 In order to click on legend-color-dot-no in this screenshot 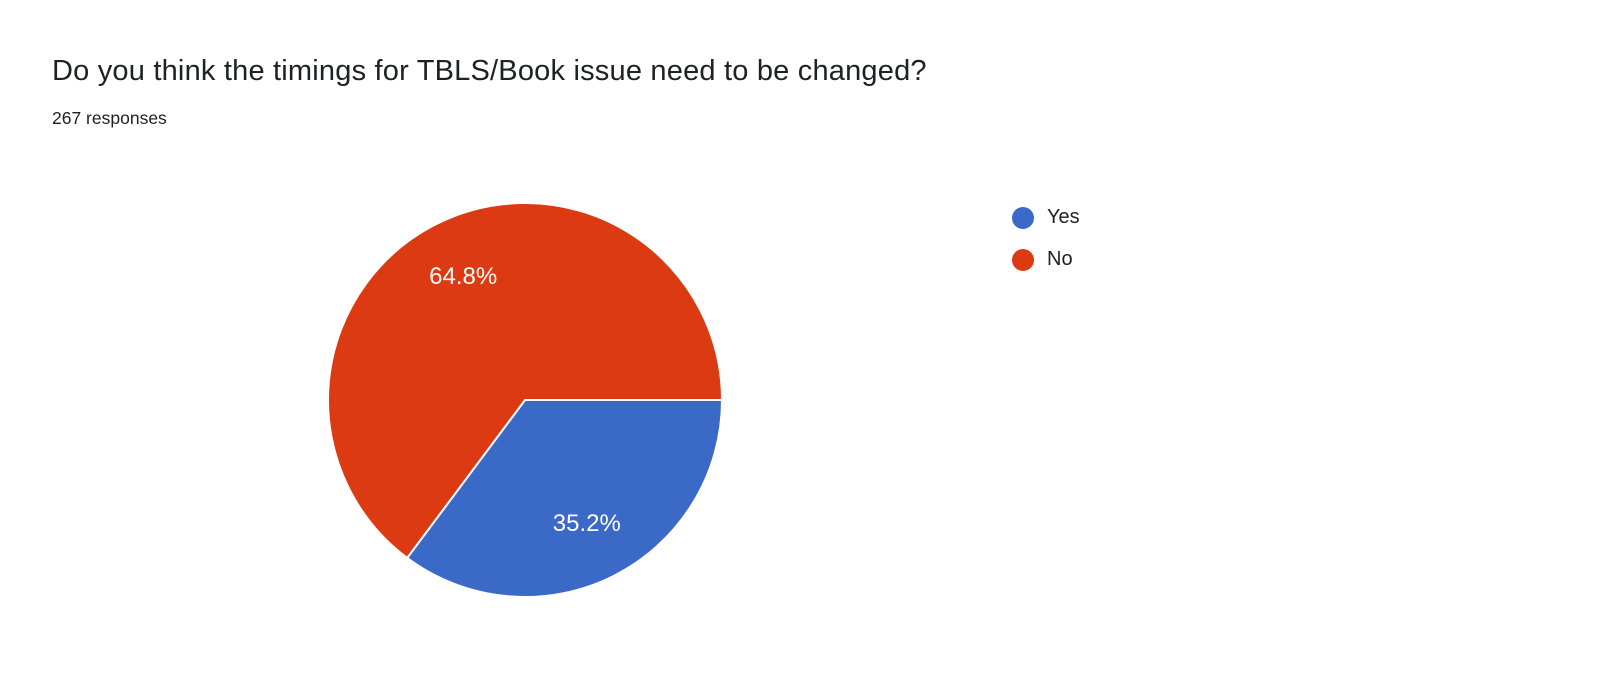, I will do `click(1023, 259)`.